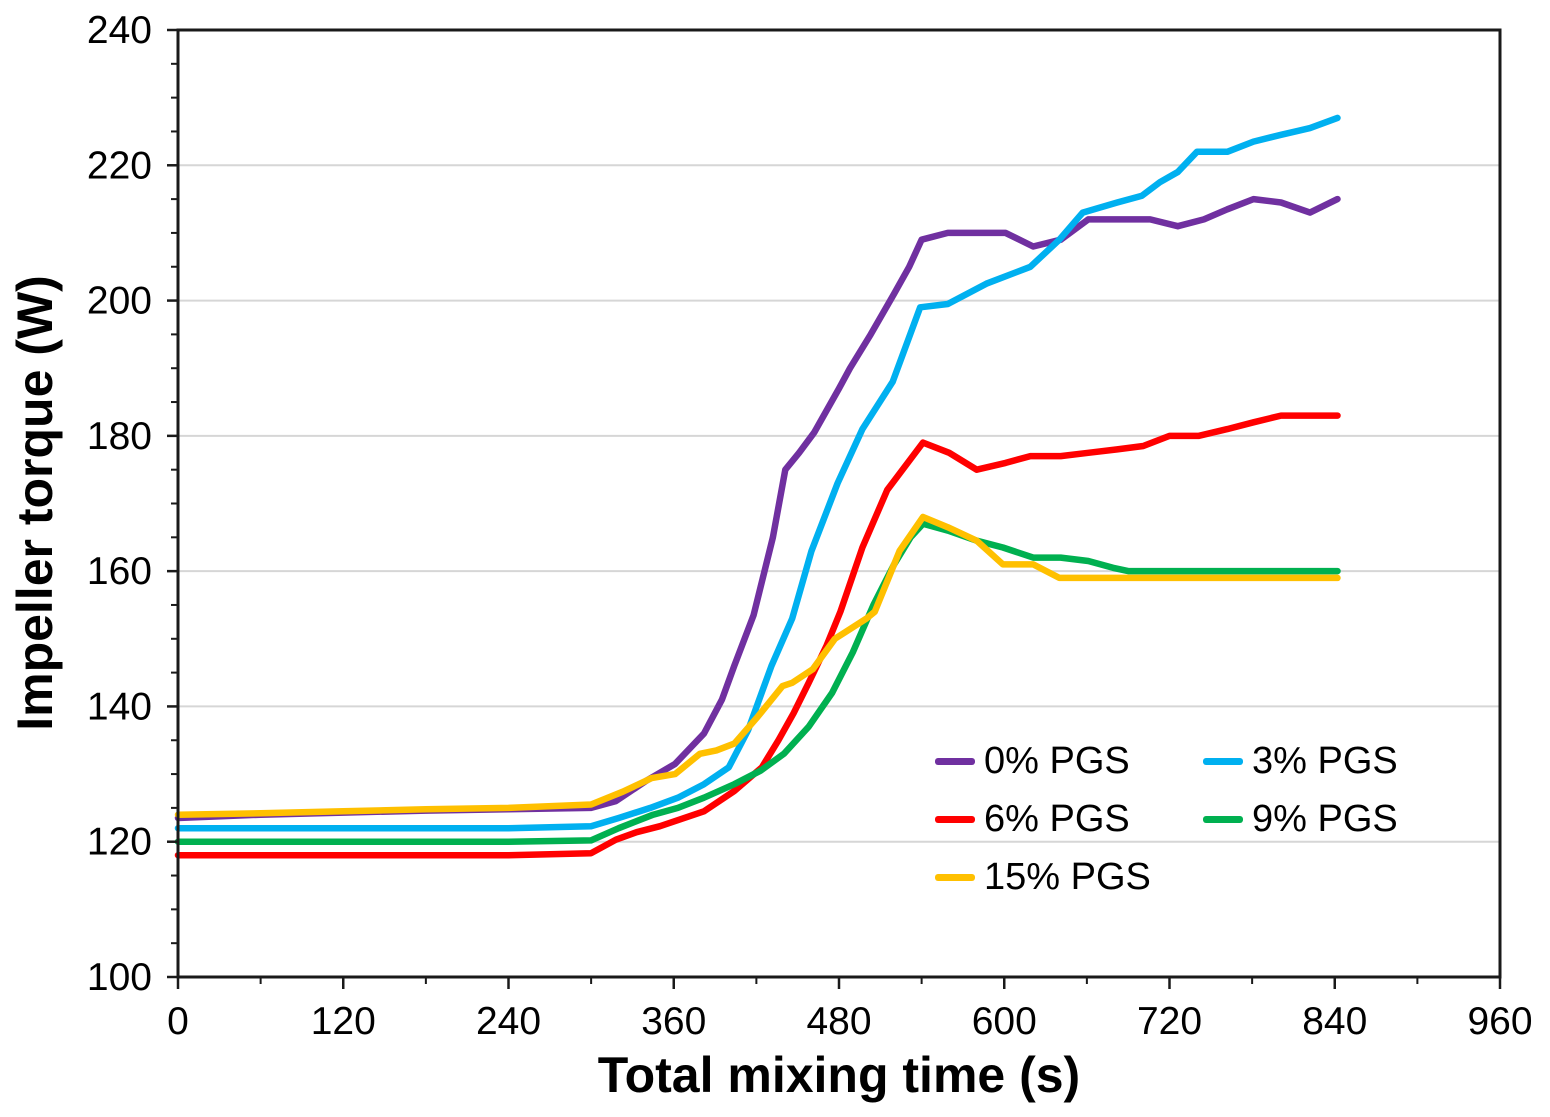  What do you see at coordinates (1499, 1021) in the screenshot?
I see `x-tick-label: 960` at bounding box center [1499, 1021].